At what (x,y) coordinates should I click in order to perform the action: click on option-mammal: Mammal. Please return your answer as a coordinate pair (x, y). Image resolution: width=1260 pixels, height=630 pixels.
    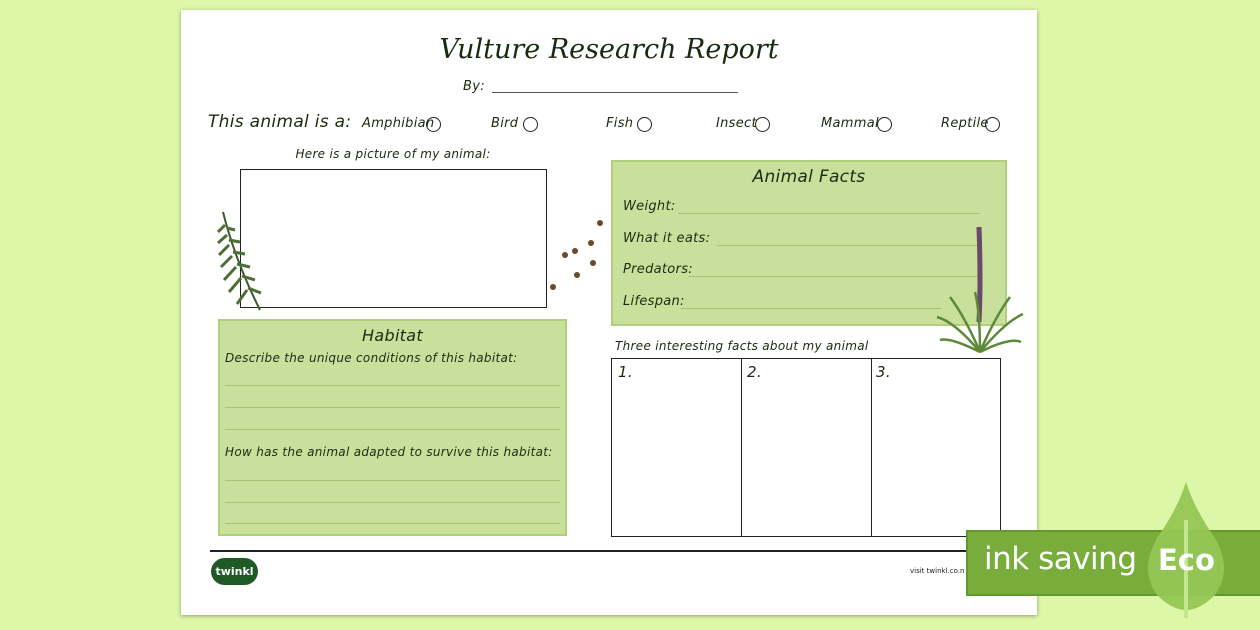
    Looking at the image, I should click on (850, 123).